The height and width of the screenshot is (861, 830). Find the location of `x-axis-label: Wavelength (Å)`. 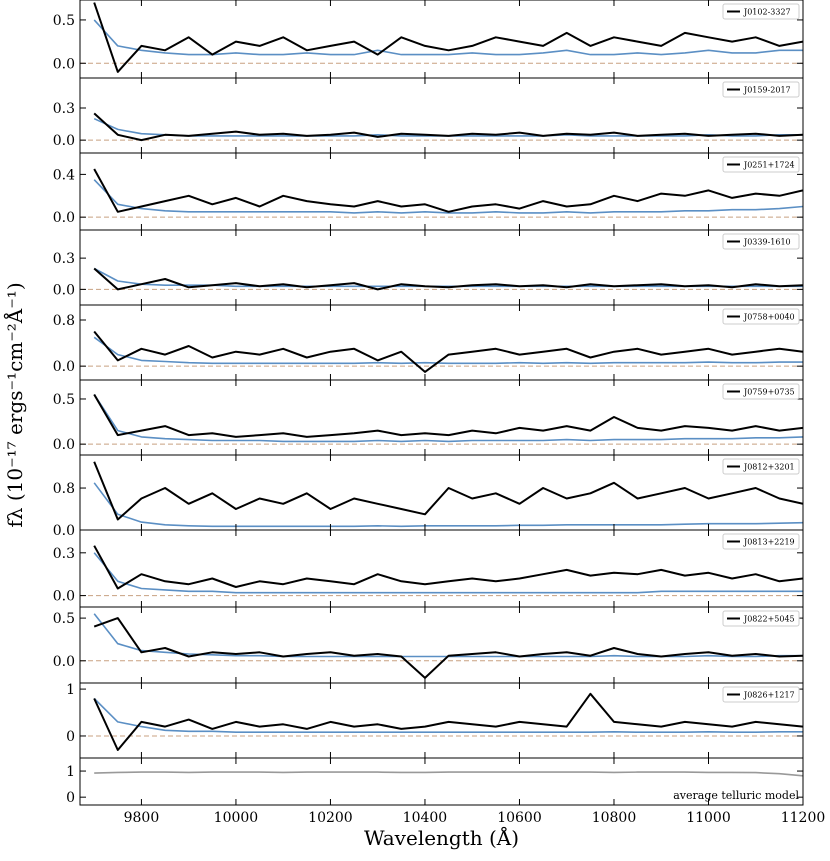

x-axis-label: Wavelength (Å) is located at coordinates (441, 837).